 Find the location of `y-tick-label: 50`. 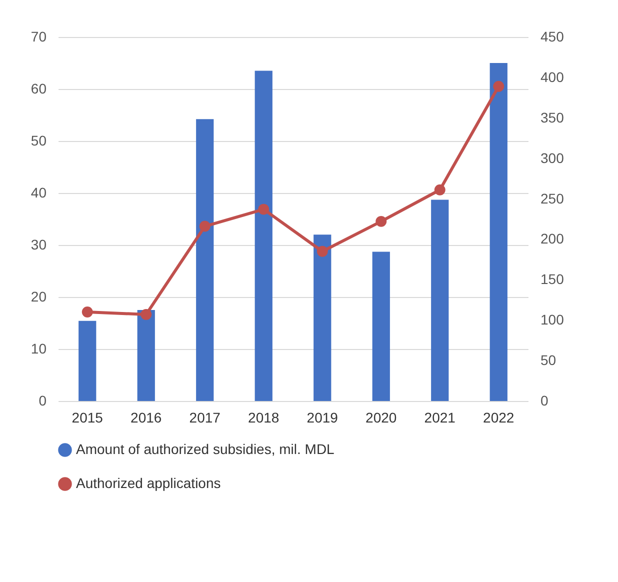

y-tick-label: 50 is located at coordinates (38, 140).